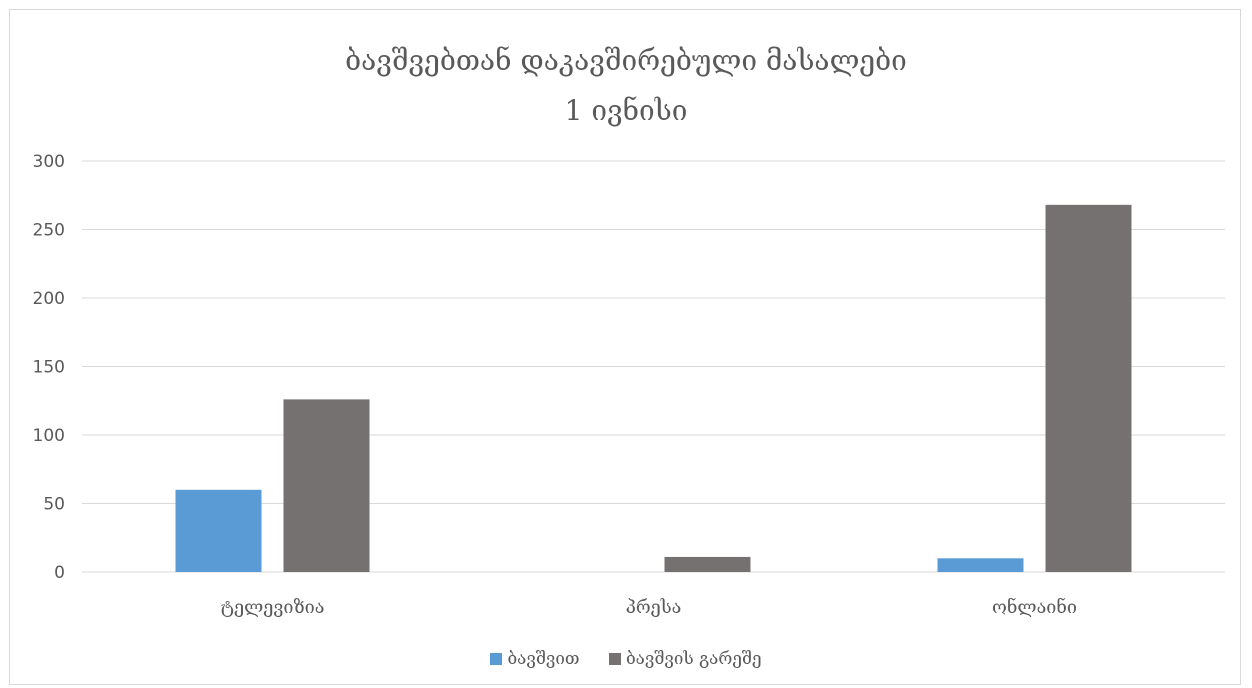 The image size is (1252, 688). I want to click on legend-item-series-1: ბავშვის გარეშე, so click(685, 659).